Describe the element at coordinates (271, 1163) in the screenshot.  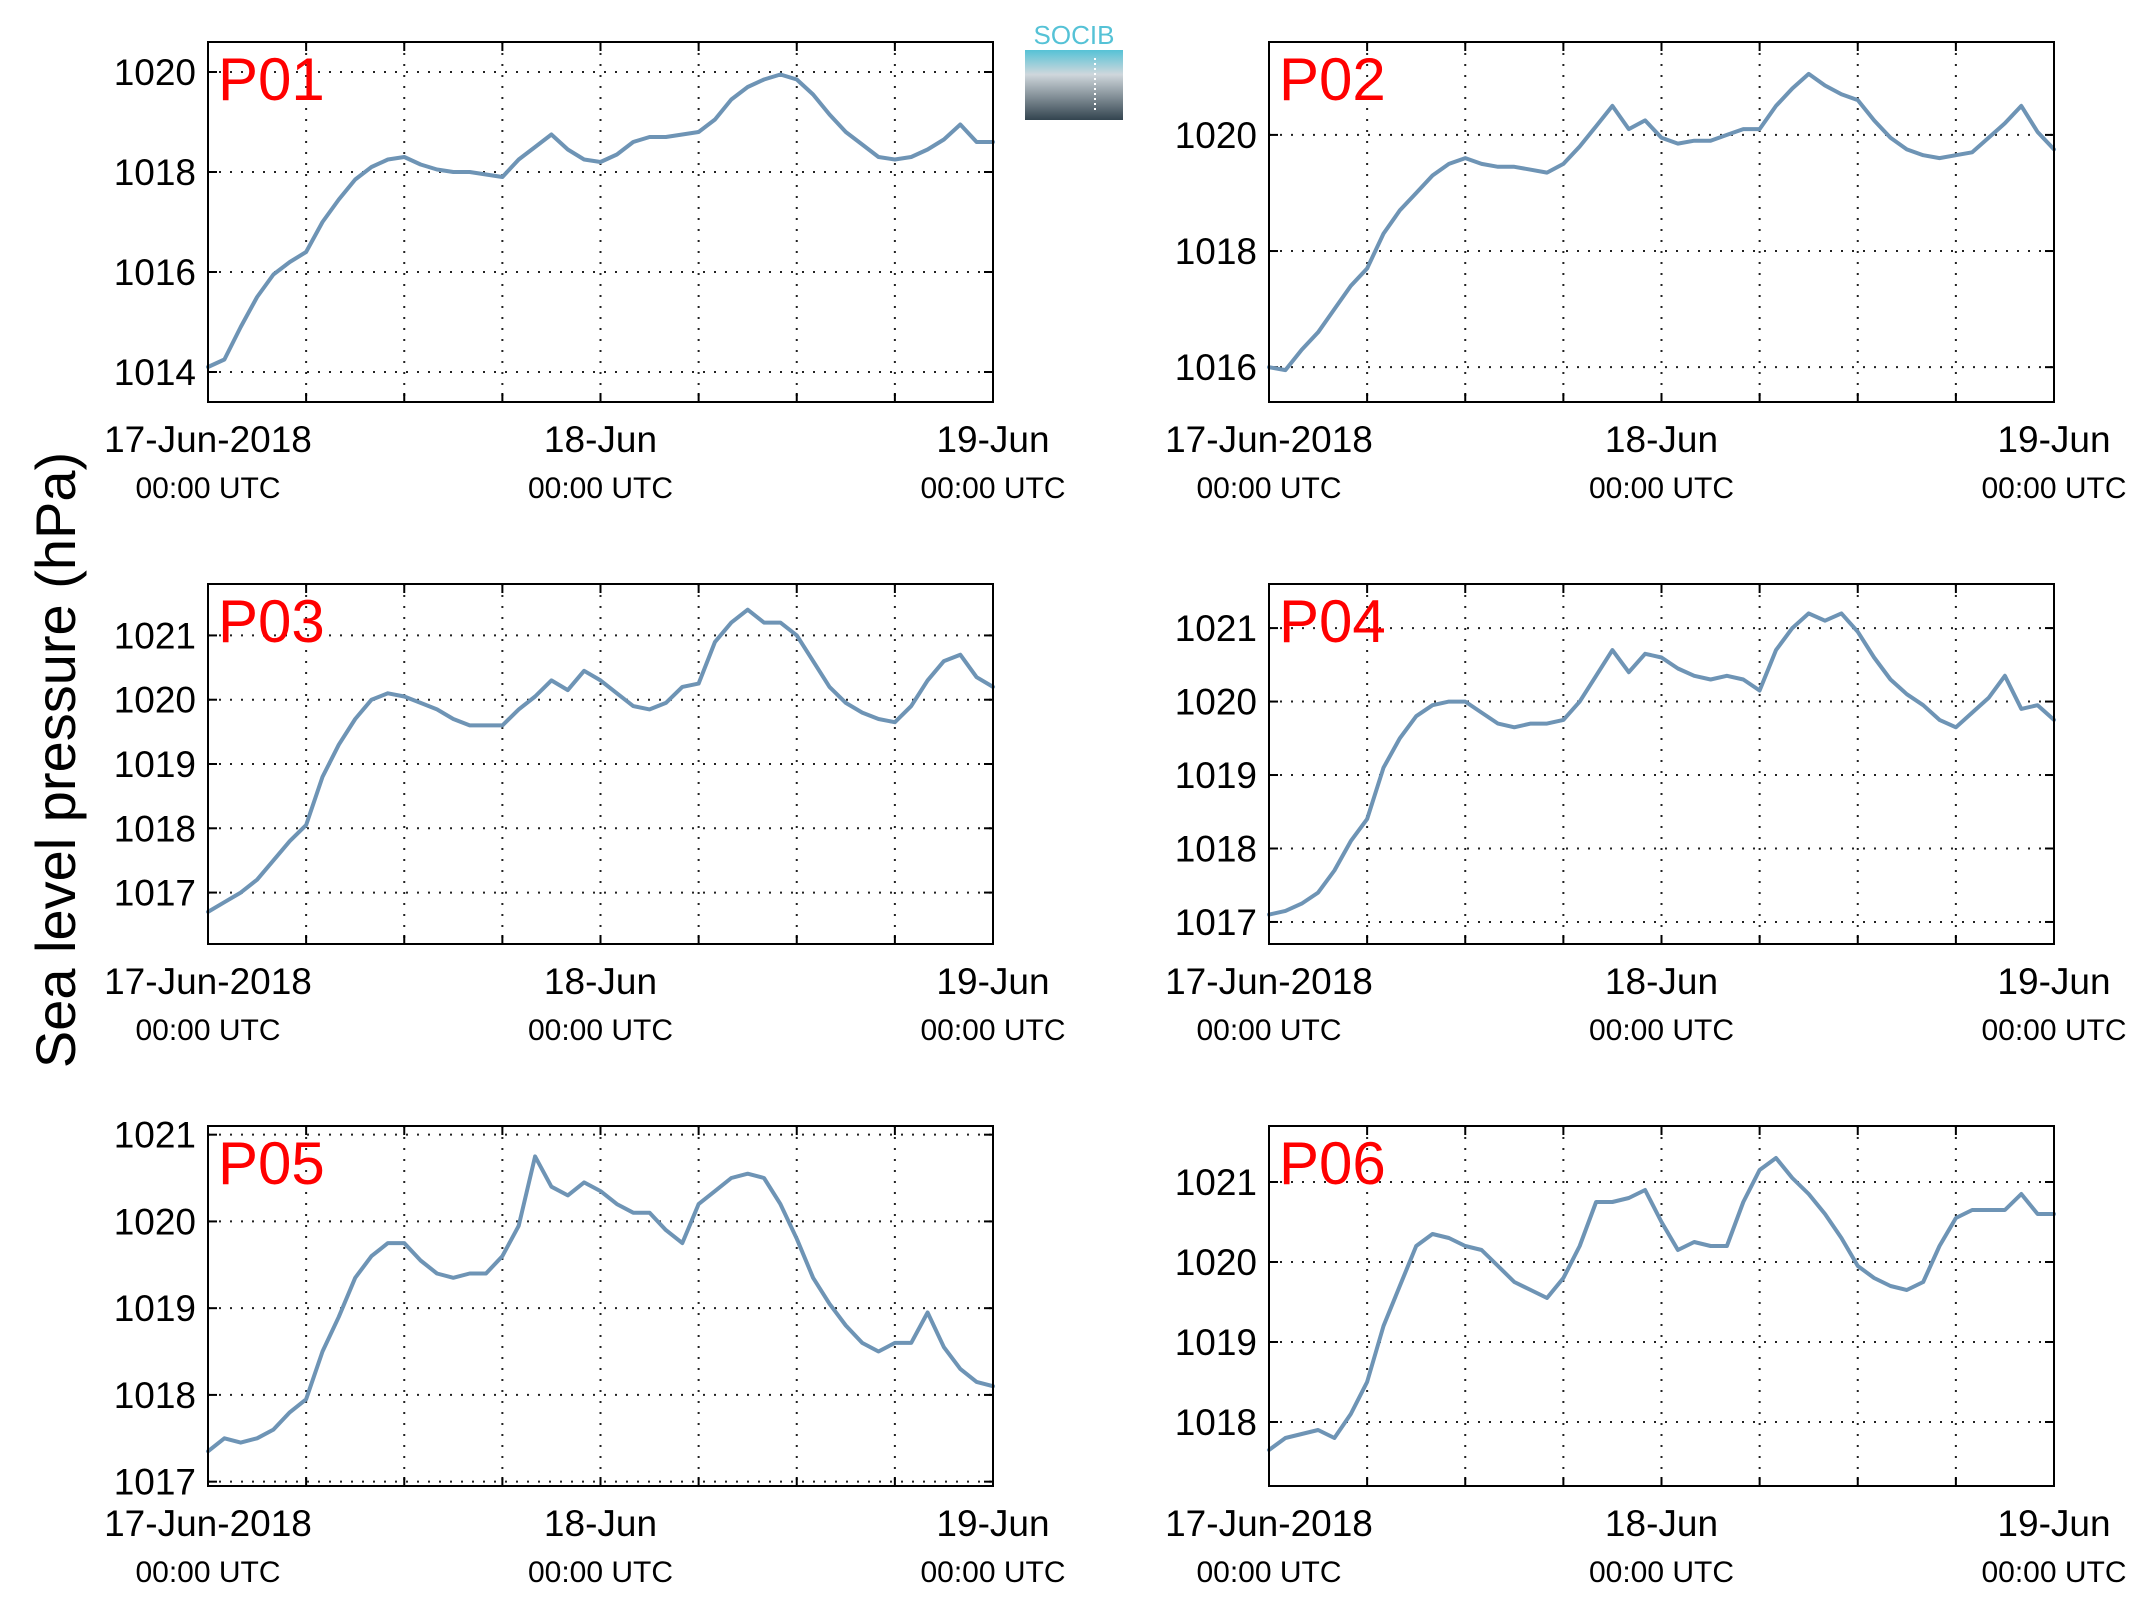
I see `panel-title: P05` at that location.